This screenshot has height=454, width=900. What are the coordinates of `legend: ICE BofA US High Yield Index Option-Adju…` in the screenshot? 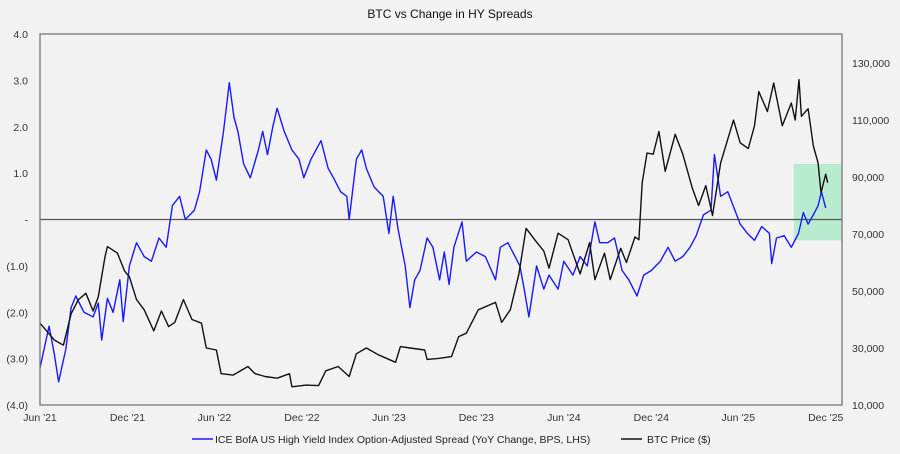 It's located at (451, 440).